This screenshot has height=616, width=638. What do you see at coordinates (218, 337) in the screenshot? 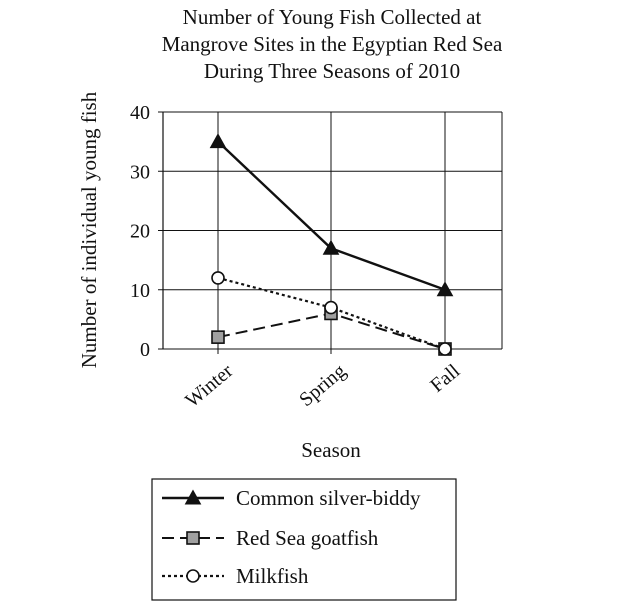
I see `data-point-red-sea-goatfish-winter` at bounding box center [218, 337].